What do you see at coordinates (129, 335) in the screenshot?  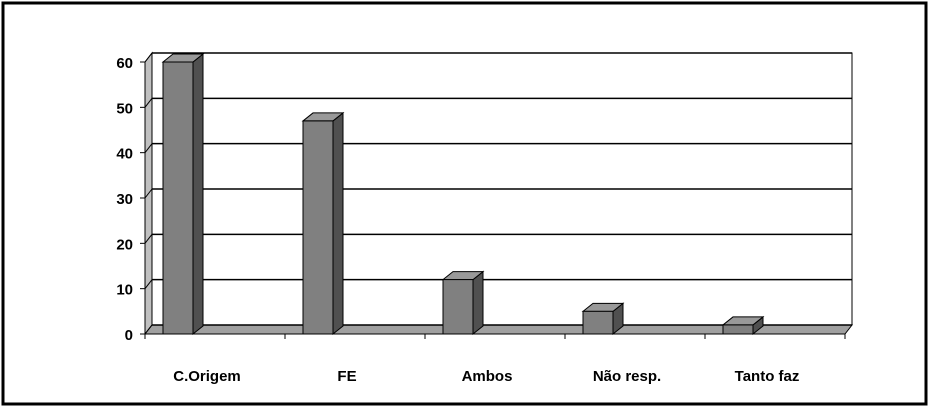 I see `y-tick-label: 0` at bounding box center [129, 335].